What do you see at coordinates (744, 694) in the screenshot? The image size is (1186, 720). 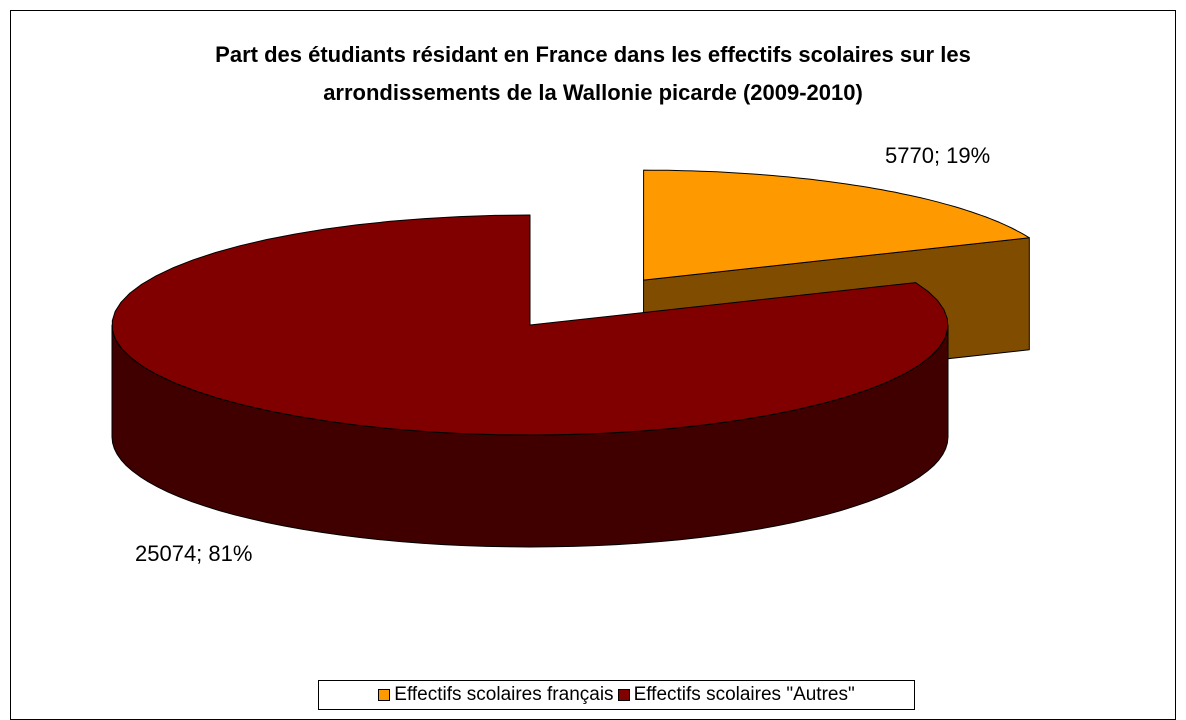 I see `legend-label: Effectifs scolaires "Autres"` at bounding box center [744, 694].